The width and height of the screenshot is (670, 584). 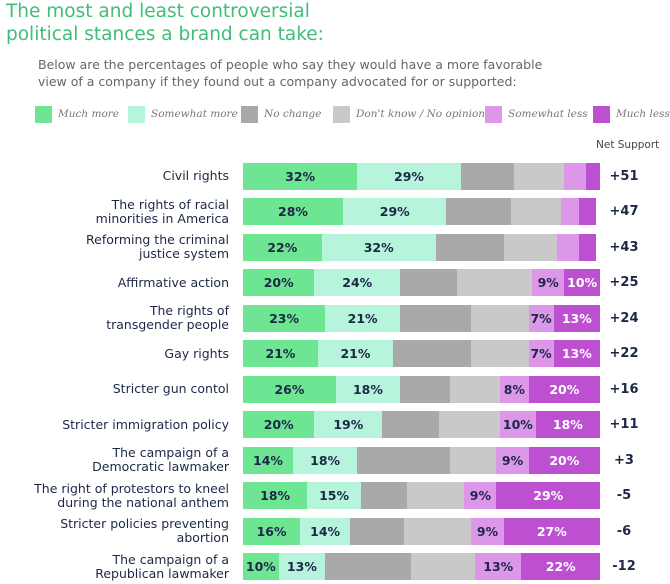 I want to click on net-support-label: +25, so click(x=624, y=282).